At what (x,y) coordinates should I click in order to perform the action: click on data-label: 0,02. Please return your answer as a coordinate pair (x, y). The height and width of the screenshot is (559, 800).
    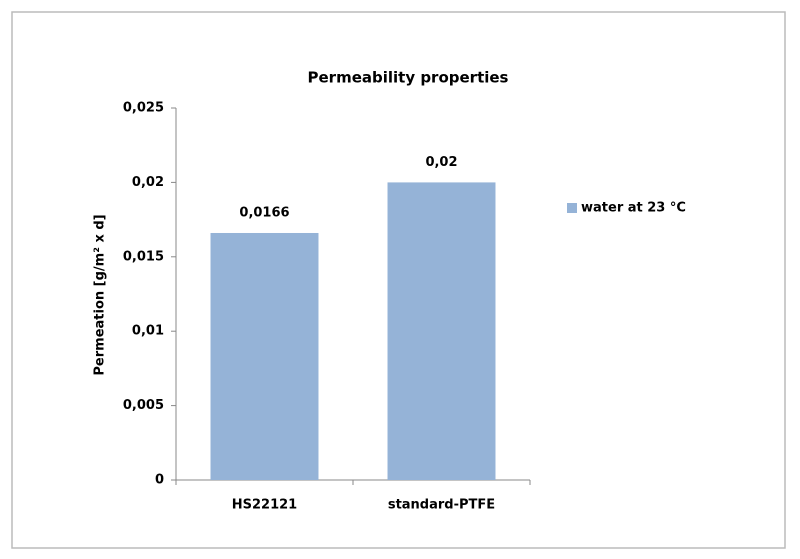
    Looking at the image, I should click on (441, 162).